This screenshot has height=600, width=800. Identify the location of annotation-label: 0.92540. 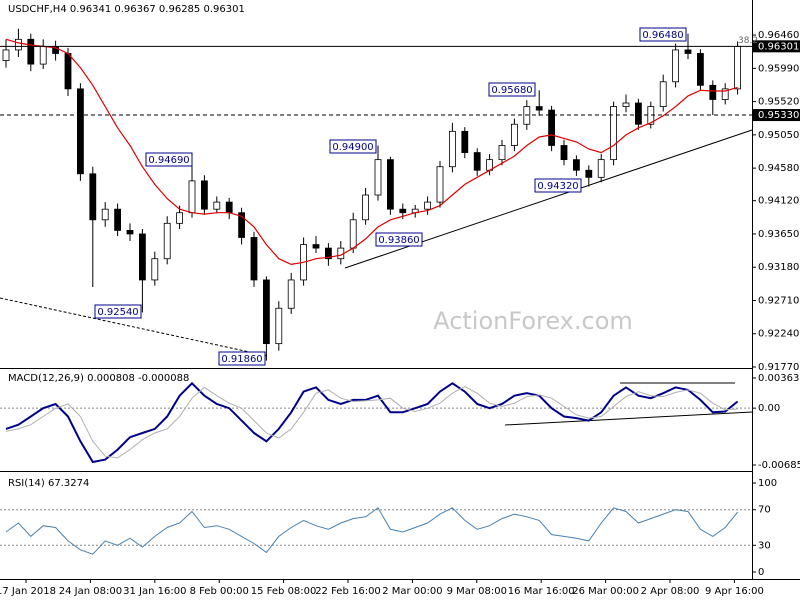
(117, 312).